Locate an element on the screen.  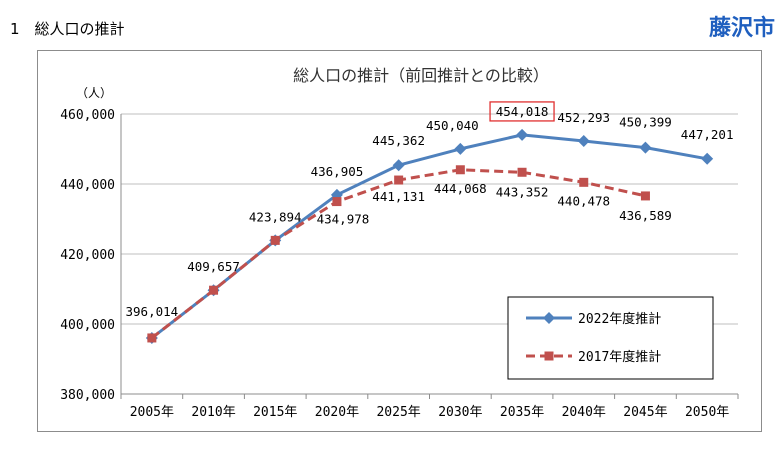
data-label: 434,978 is located at coordinates (343, 219).